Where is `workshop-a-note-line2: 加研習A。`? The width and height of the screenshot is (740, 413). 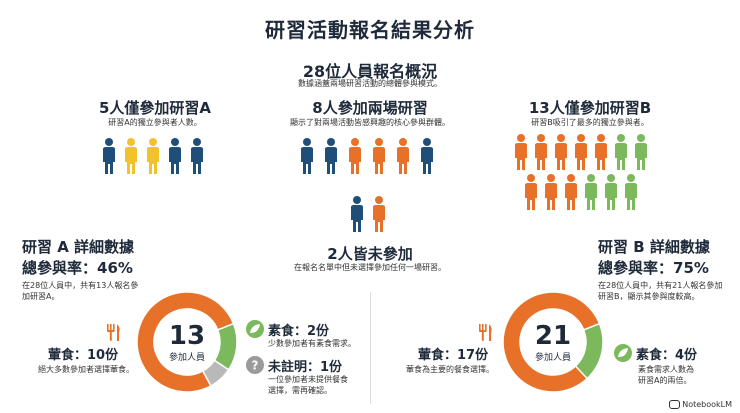 workshop-a-note-line2: 加研習A。 is located at coordinates (41, 296).